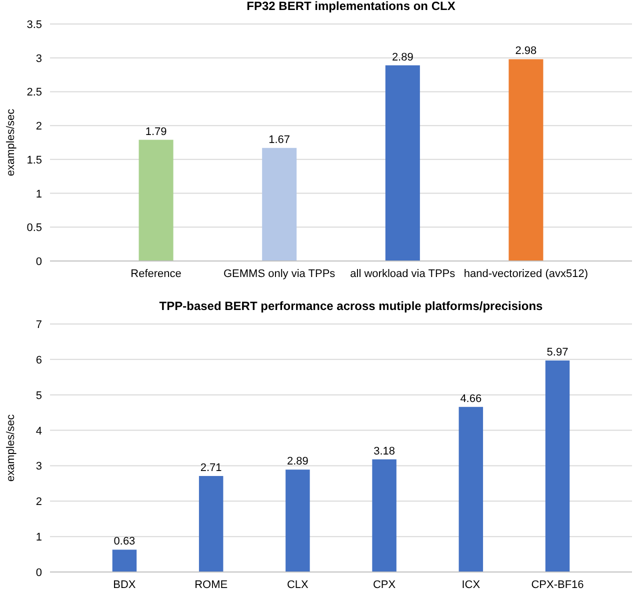 The image size is (642, 599). Describe the element at coordinates (39, 396) in the screenshot. I see `y-tick-label: 5` at that location.